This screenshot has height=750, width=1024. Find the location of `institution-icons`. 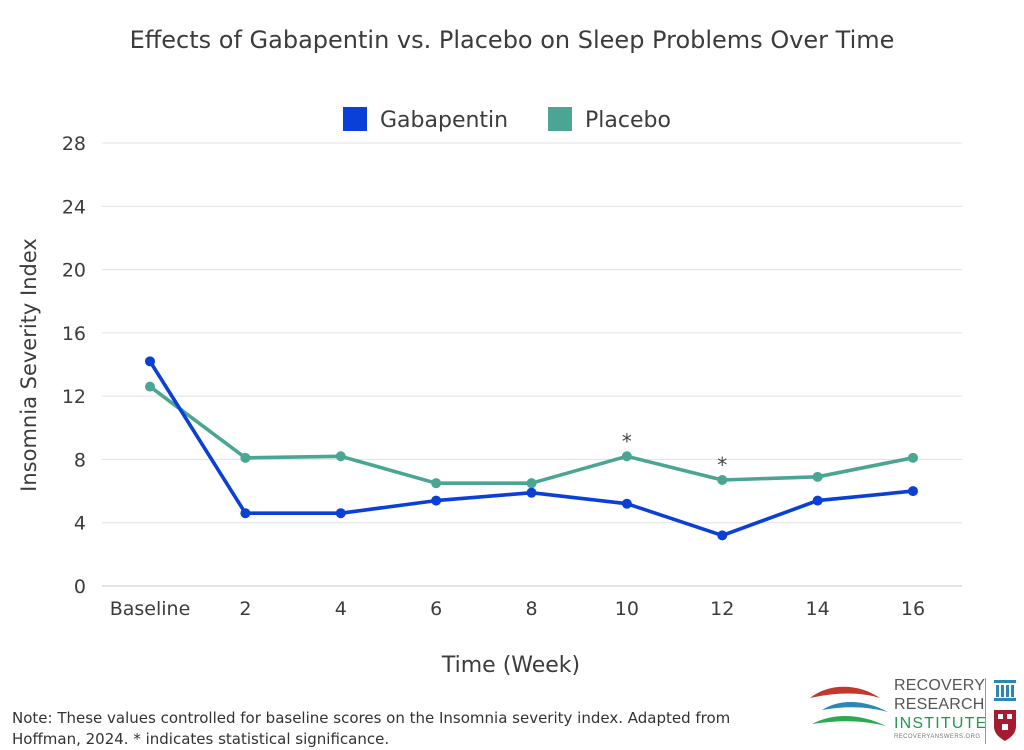

institution-icons is located at coordinates (1005, 710).